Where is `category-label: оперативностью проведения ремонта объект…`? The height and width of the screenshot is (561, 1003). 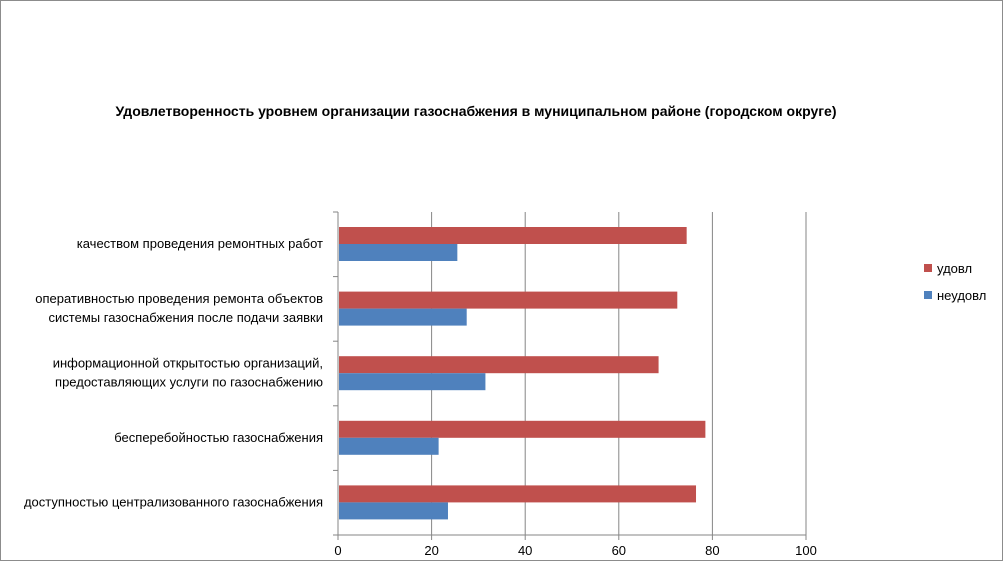
category-label: оперативностью проведения ремонта объект… is located at coordinates (179, 298).